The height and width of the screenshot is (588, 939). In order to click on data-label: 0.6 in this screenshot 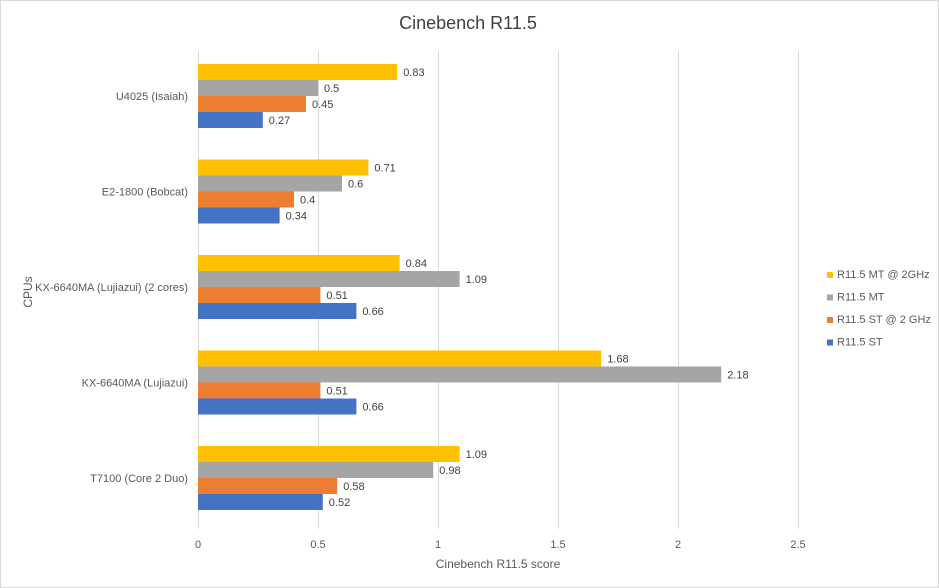, I will do `click(355, 185)`.